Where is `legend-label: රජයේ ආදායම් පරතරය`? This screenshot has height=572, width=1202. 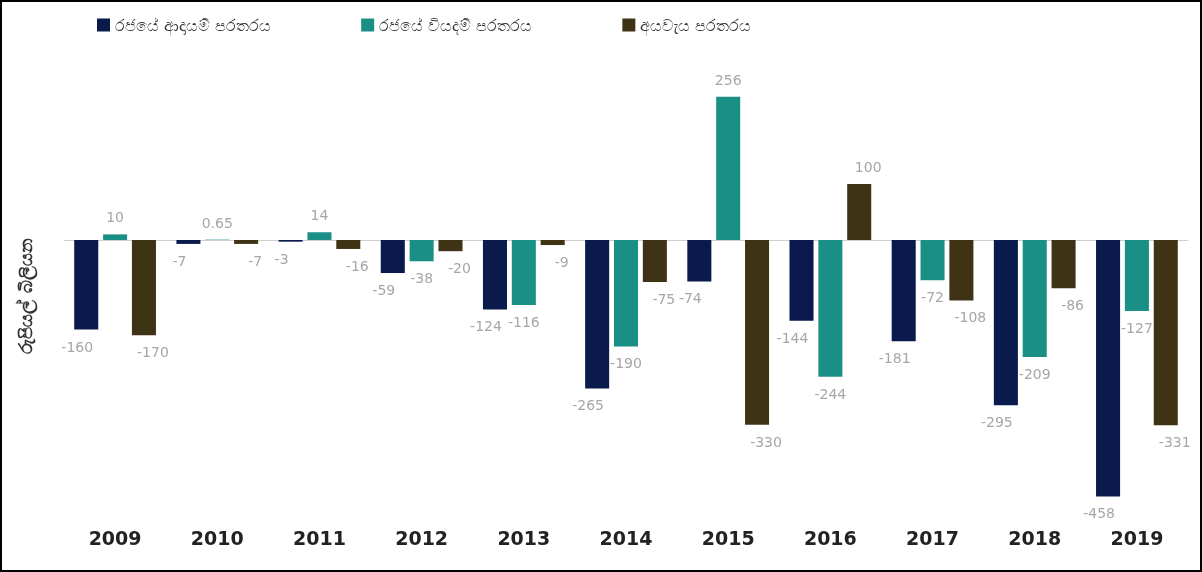
legend-label: රජයේ ආදායම් පරතරය is located at coordinates (193, 25).